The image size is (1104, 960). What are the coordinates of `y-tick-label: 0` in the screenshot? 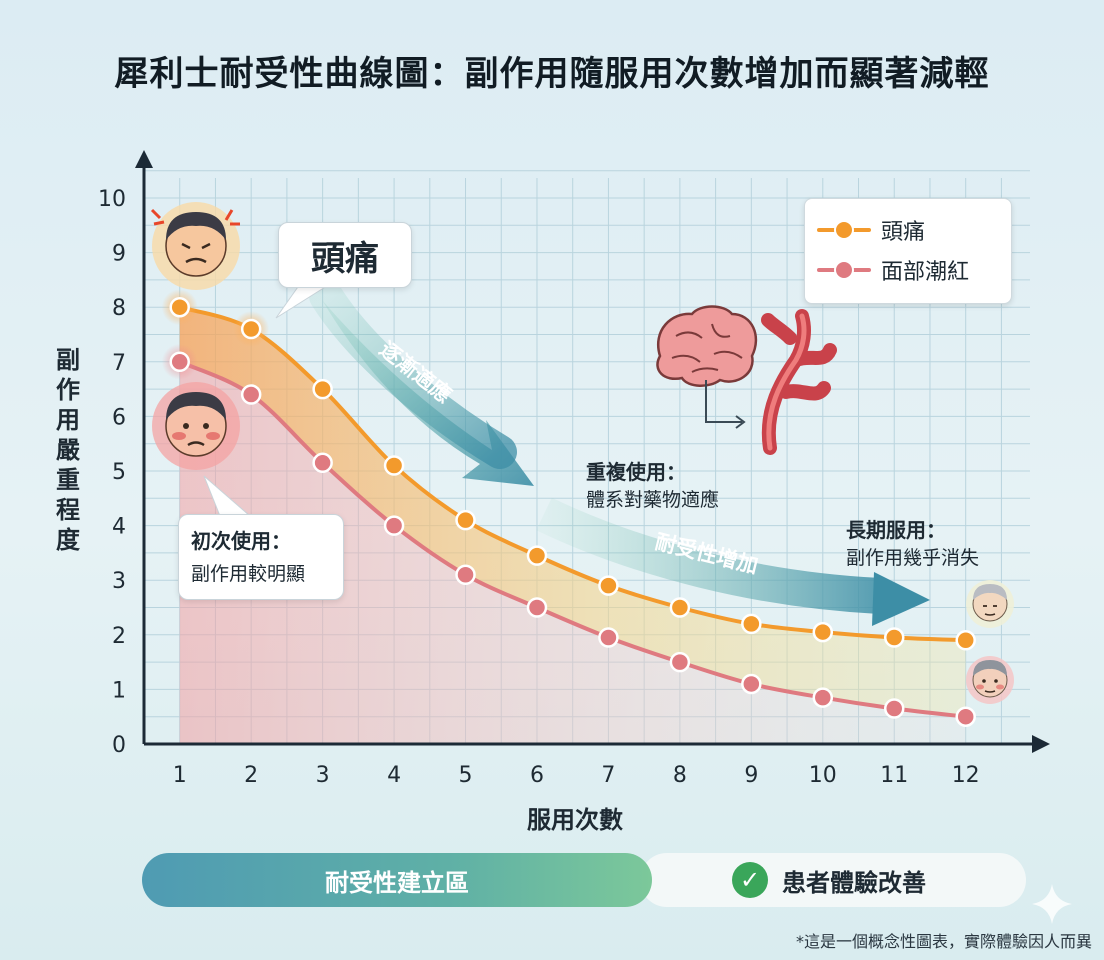 It's located at (119, 745).